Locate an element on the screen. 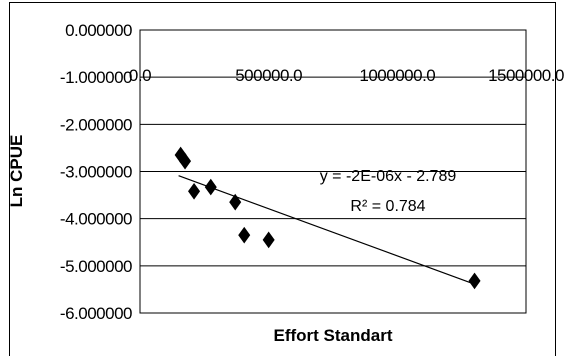  r-squared-label: R² = 0.784 is located at coordinates (387, 206).